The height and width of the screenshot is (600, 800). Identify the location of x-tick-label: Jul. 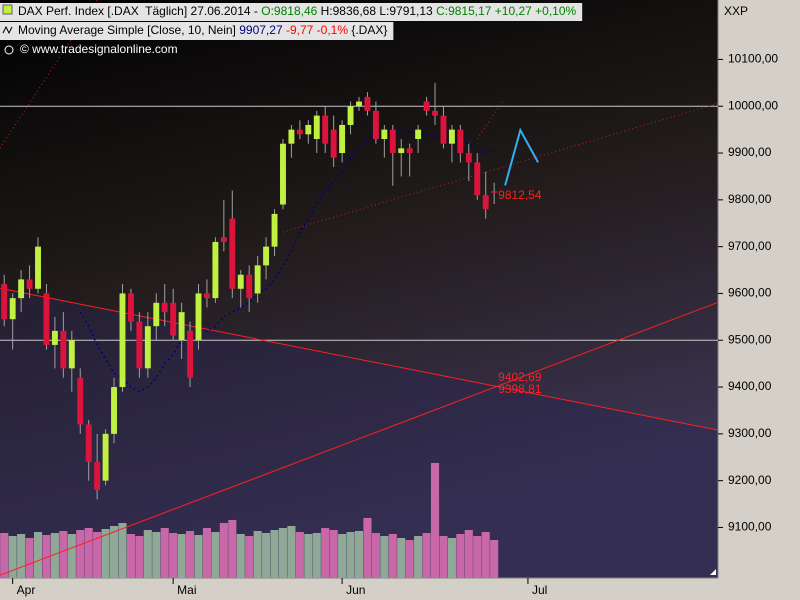
(539, 590).